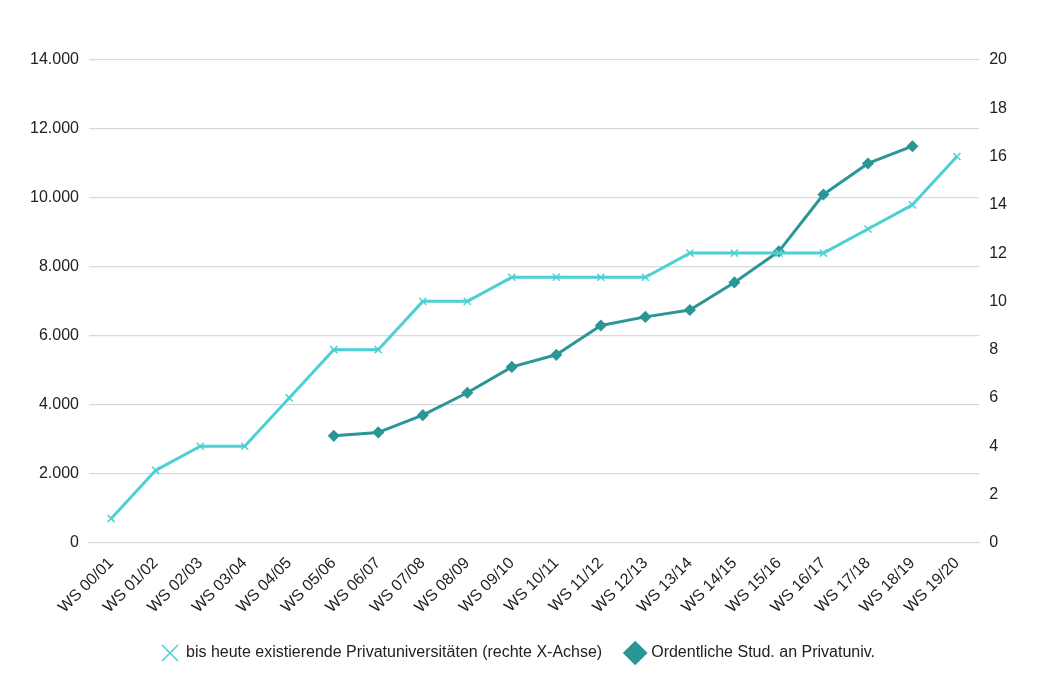 This screenshot has height=681, width=1037. Describe the element at coordinates (998, 300) in the screenshot. I see `y2-tick-label: 10` at that location.